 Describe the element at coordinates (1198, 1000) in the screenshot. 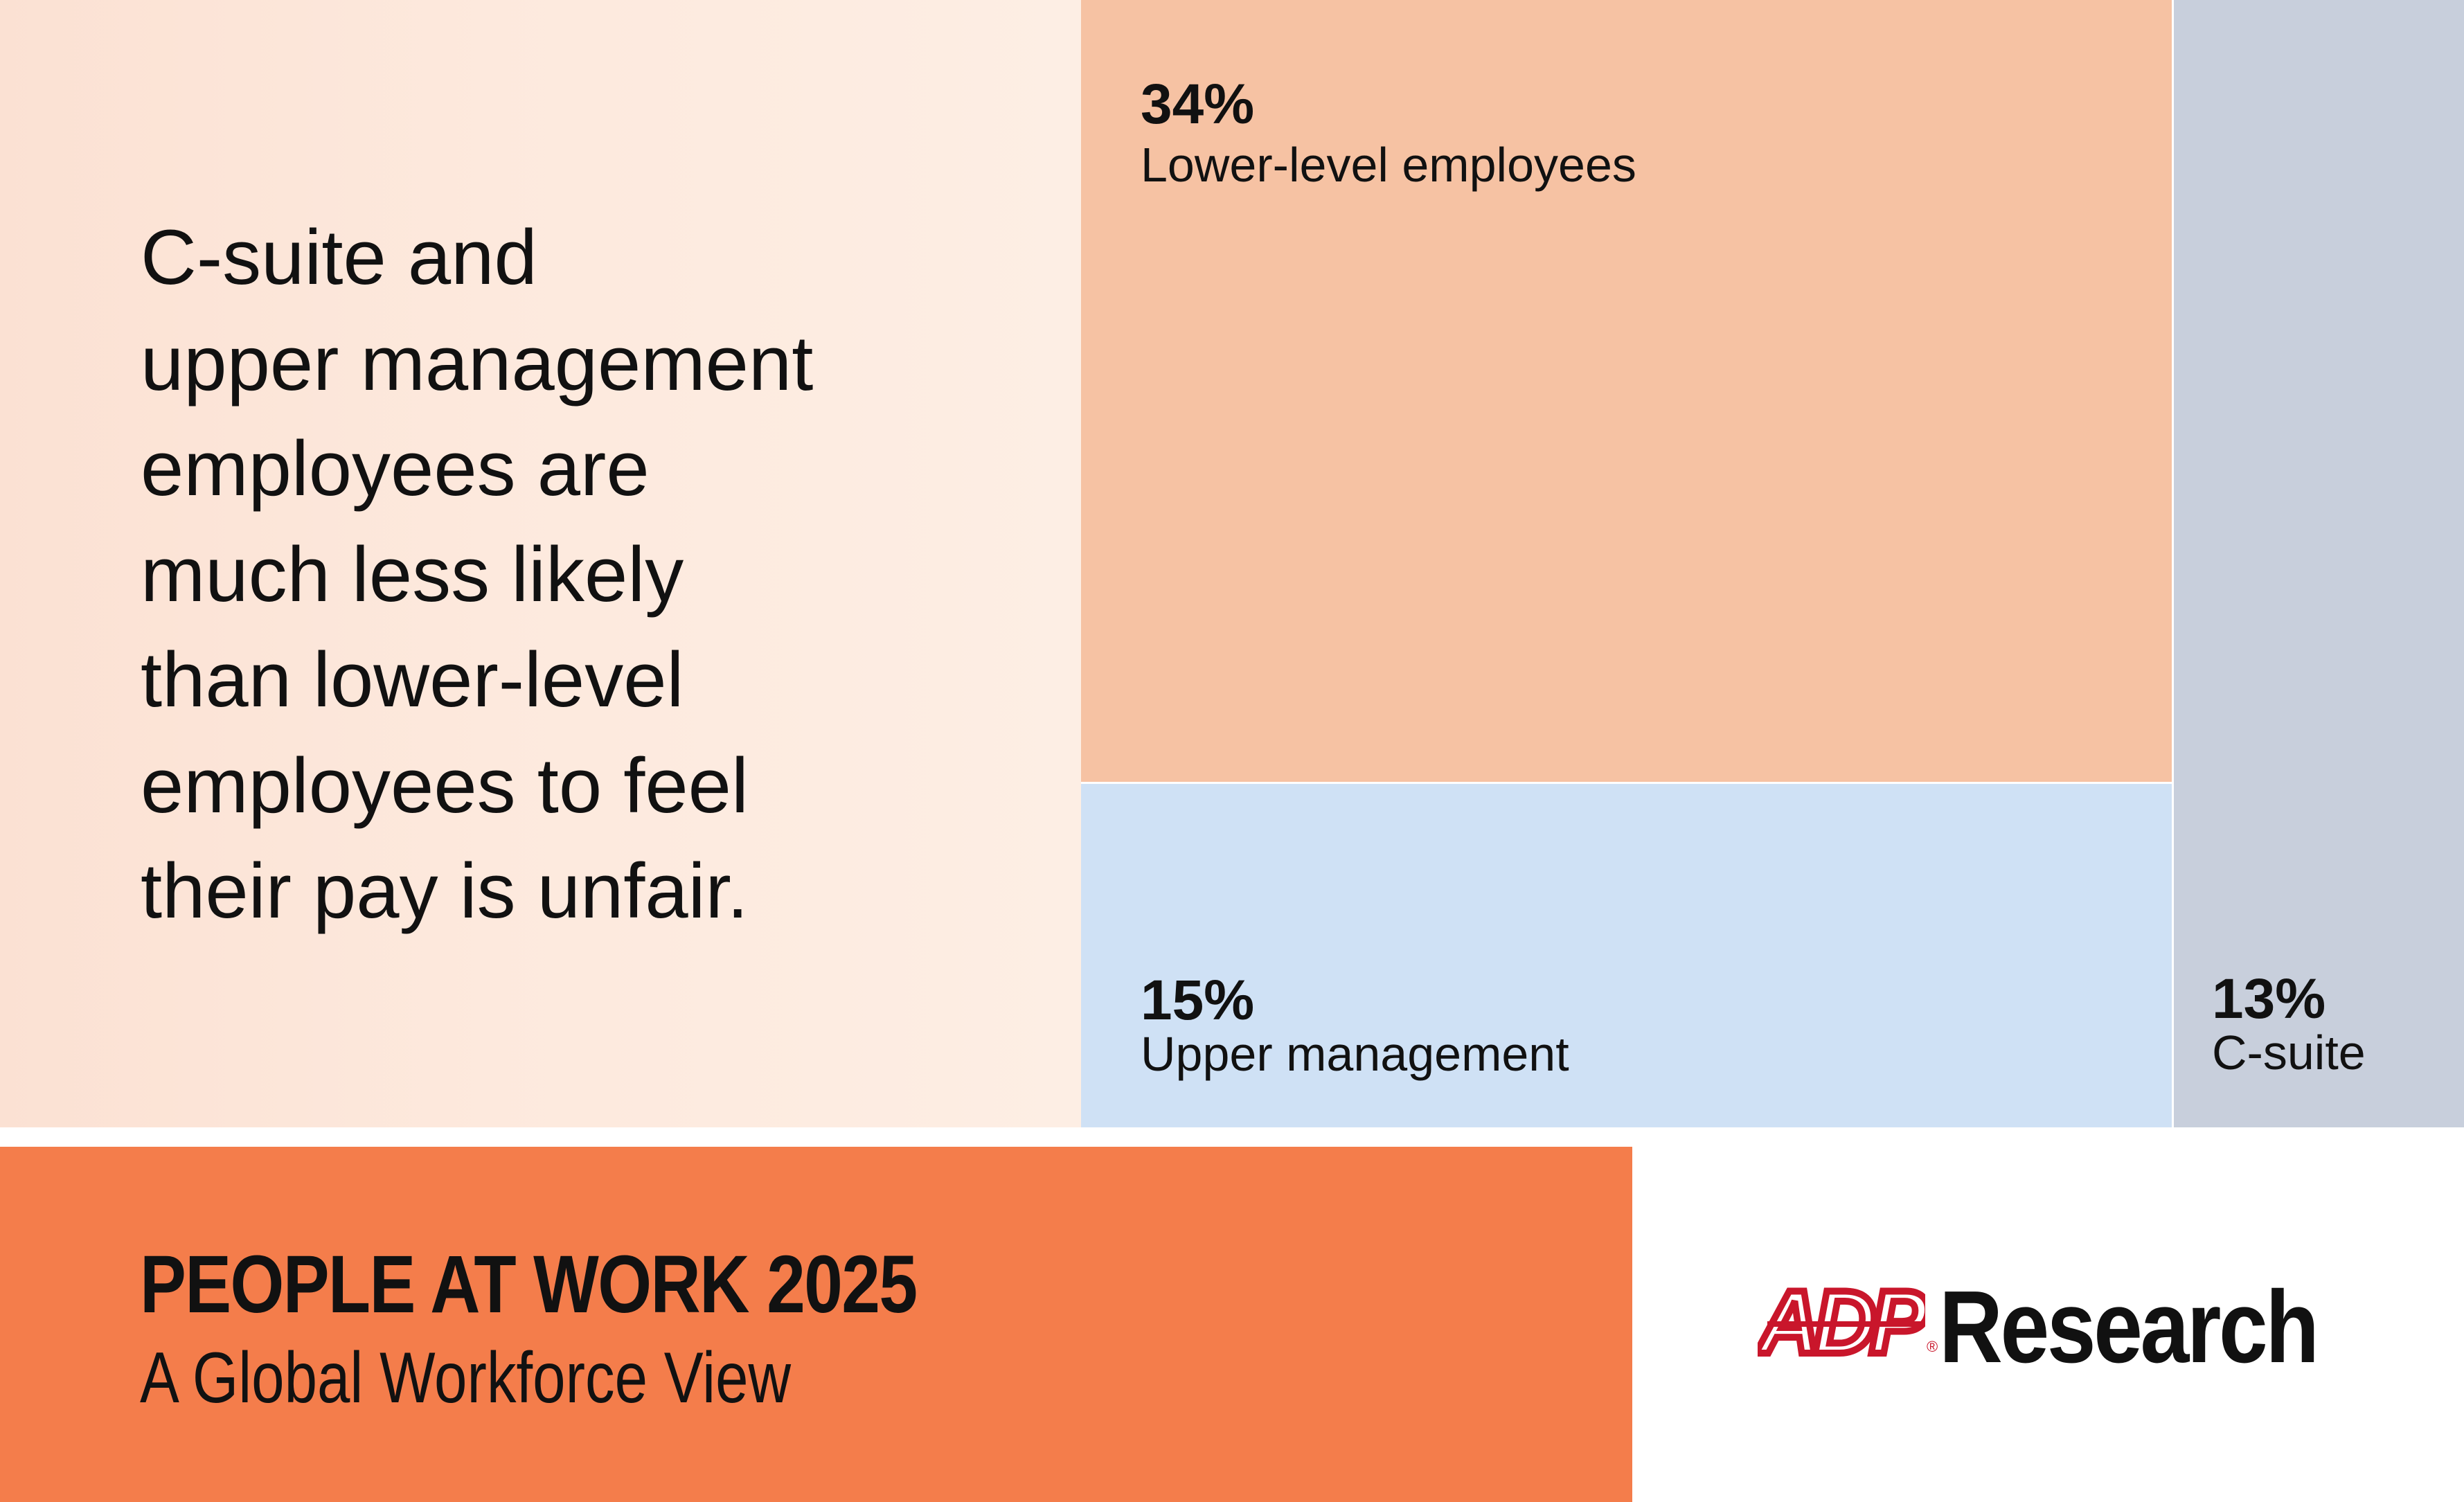

I see `treemap-value-upper-management: 15%` at that location.